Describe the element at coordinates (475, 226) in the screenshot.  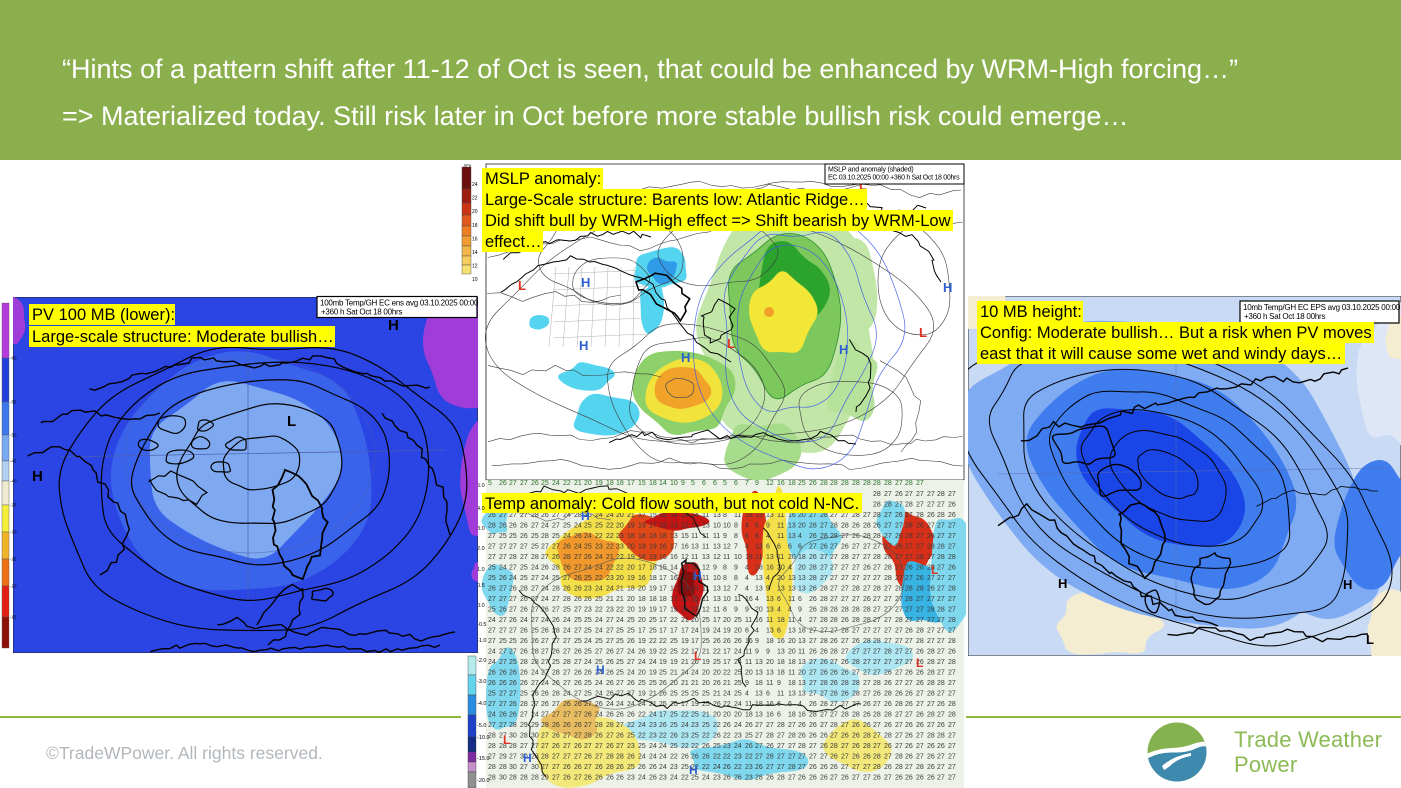
I see `svg-text: 18` at that location.